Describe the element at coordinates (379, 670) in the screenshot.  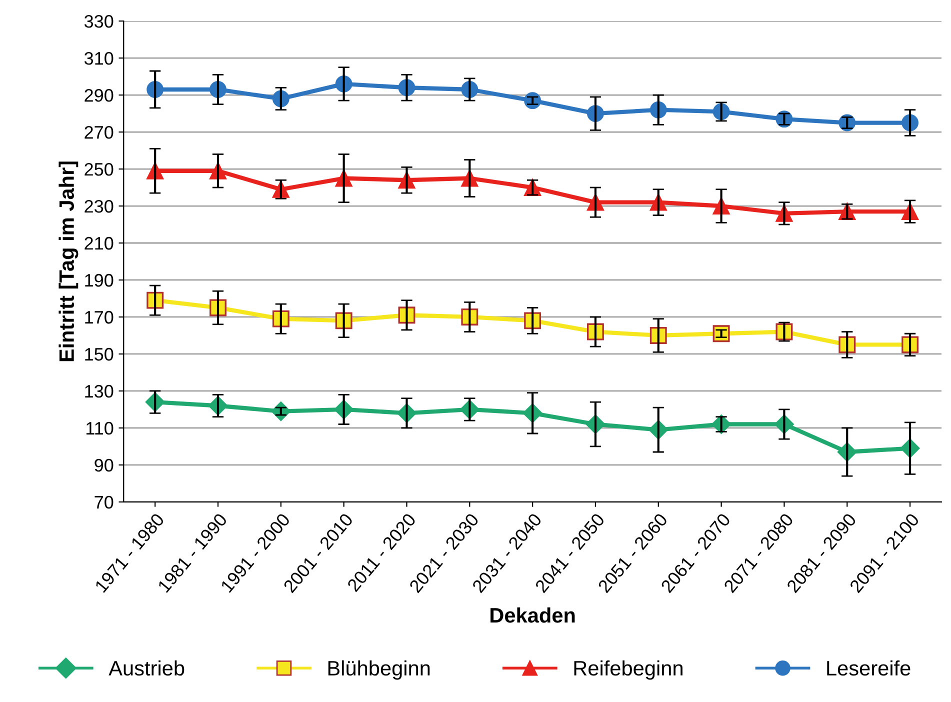
I see `legend-label: Blühbeginn` at that location.